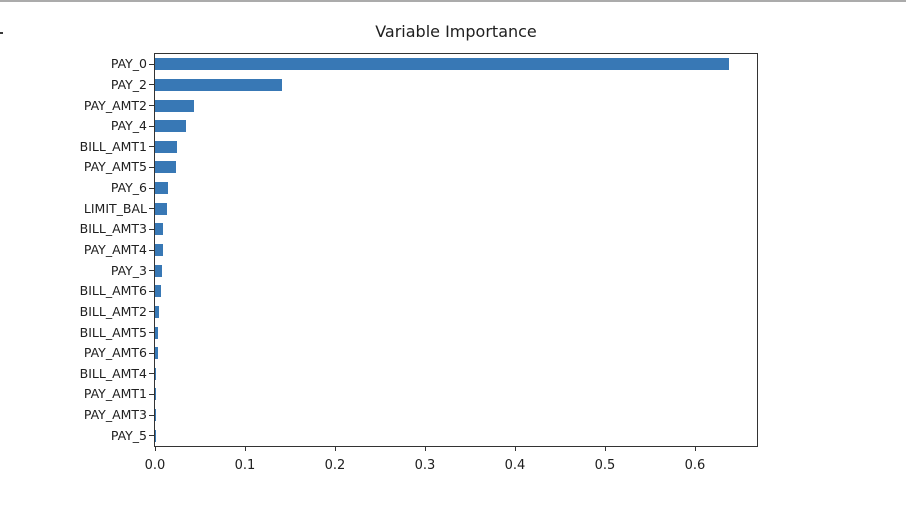  Describe the element at coordinates (115, 208) in the screenshot. I see `y-tick-label-limit_bal: LIMIT_BAL` at that location.